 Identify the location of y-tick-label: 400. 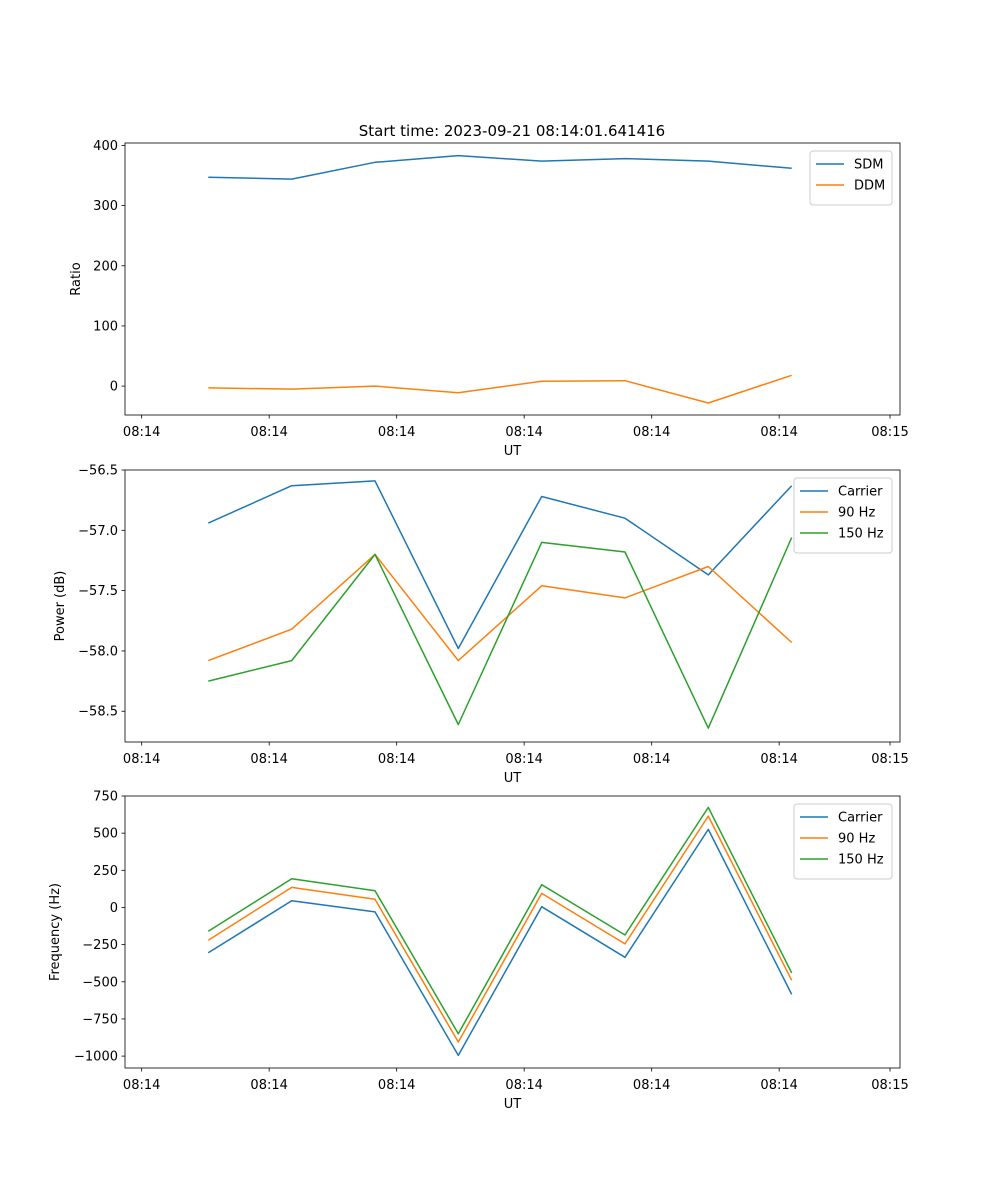
(105, 146).